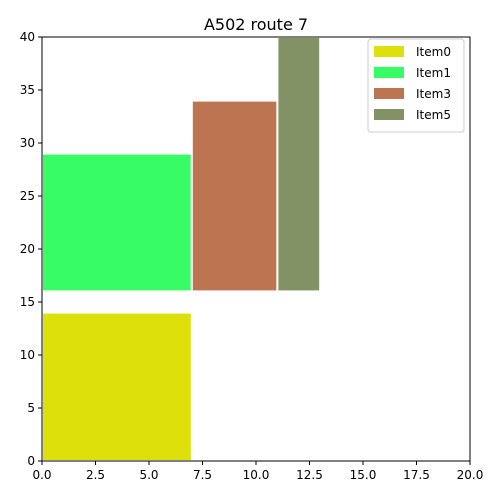 This screenshot has height=500, width=500. What do you see at coordinates (148, 475) in the screenshot?
I see `x-tick-label: 5.0` at bounding box center [148, 475].